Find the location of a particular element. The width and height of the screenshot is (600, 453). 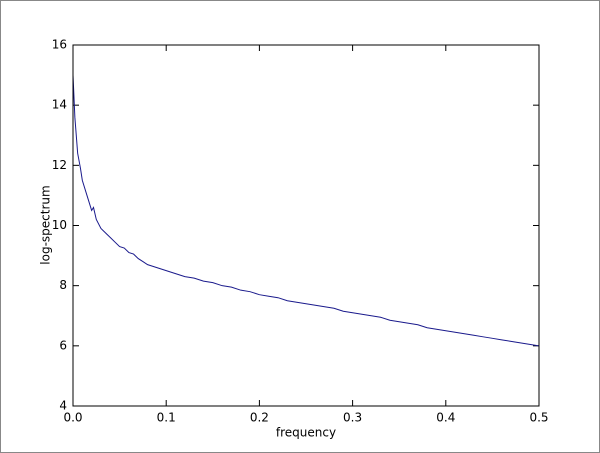

x-tick-label: 0.0 is located at coordinates (72, 418).